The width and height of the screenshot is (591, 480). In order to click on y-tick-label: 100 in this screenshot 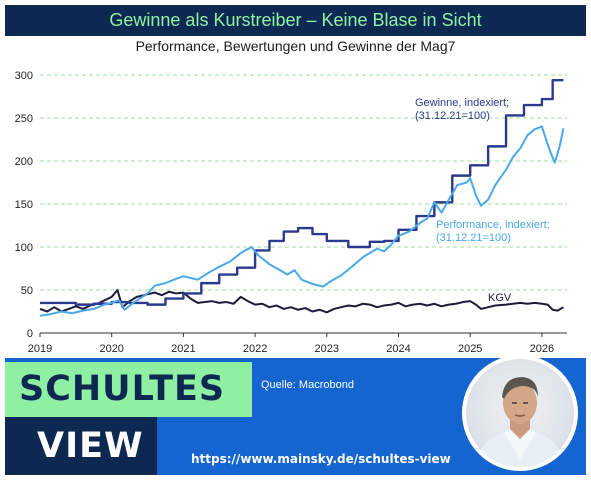, I will do `click(24, 248)`.